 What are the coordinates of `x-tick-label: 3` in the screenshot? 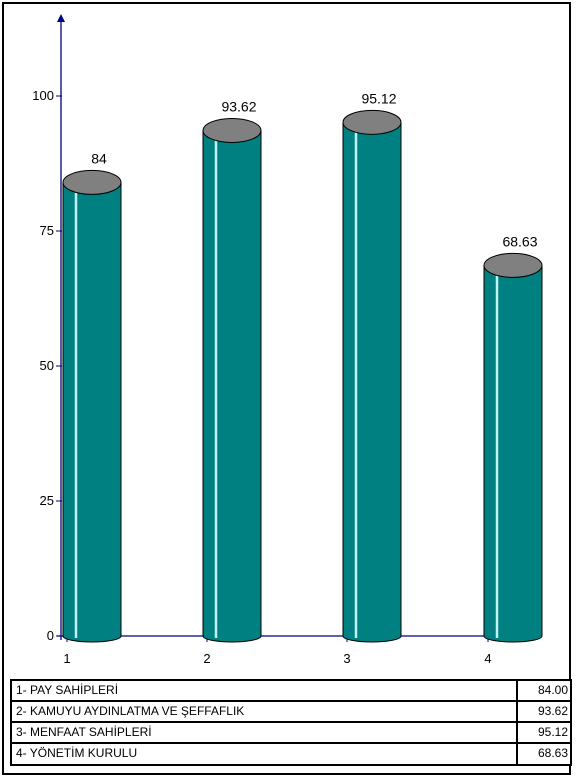 It's located at (346, 658).